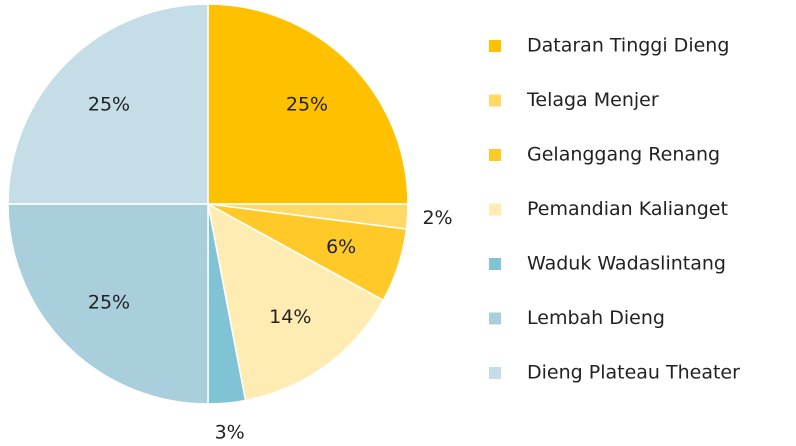 Image resolution: width=796 pixels, height=446 pixels. Describe the element at coordinates (341, 247) in the screenshot. I see `data-label: 6%` at that location.